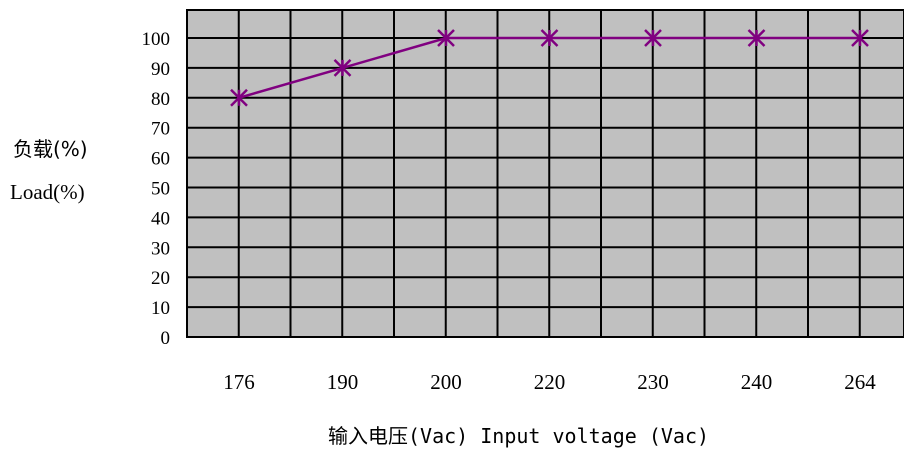 This screenshot has height=450, width=904. I want to click on y-tick-label: 40, so click(160, 218).